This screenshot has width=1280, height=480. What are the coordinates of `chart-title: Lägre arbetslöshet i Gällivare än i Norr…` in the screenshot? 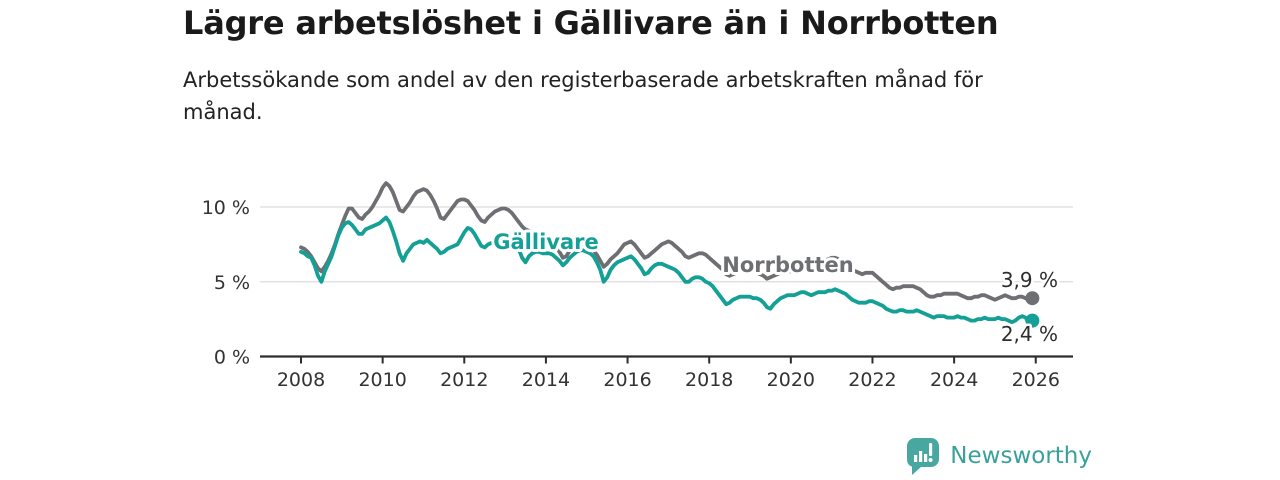 It's located at (591, 23).